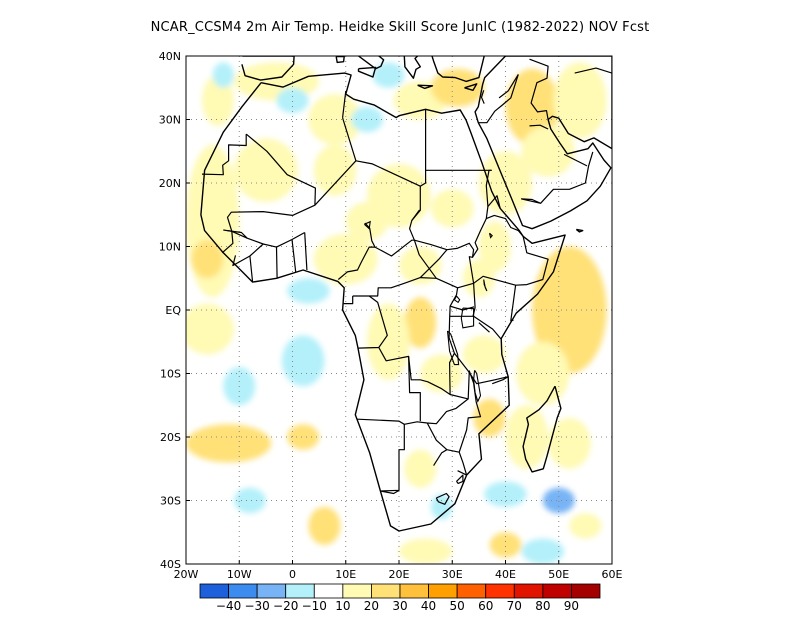  Describe the element at coordinates (170, 501) in the screenshot. I see `latitude-tick-label: 30S` at that location.